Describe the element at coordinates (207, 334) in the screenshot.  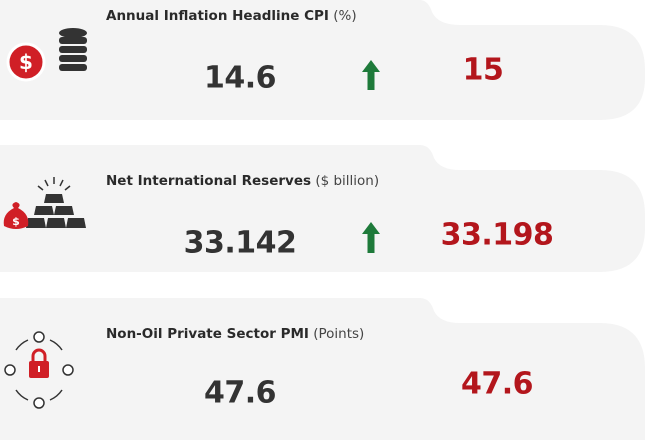
I see `indicator-name: Non-Oil Private Sector PMI` at that location.